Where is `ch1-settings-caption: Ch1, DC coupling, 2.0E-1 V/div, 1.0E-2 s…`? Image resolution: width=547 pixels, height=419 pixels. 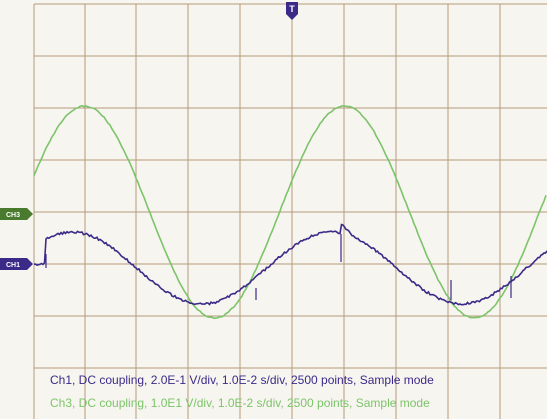 ch1-settings-caption: Ch1, DC coupling, 2.0E-1 V/div, 1.0E-2 s… is located at coordinates (242, 380).